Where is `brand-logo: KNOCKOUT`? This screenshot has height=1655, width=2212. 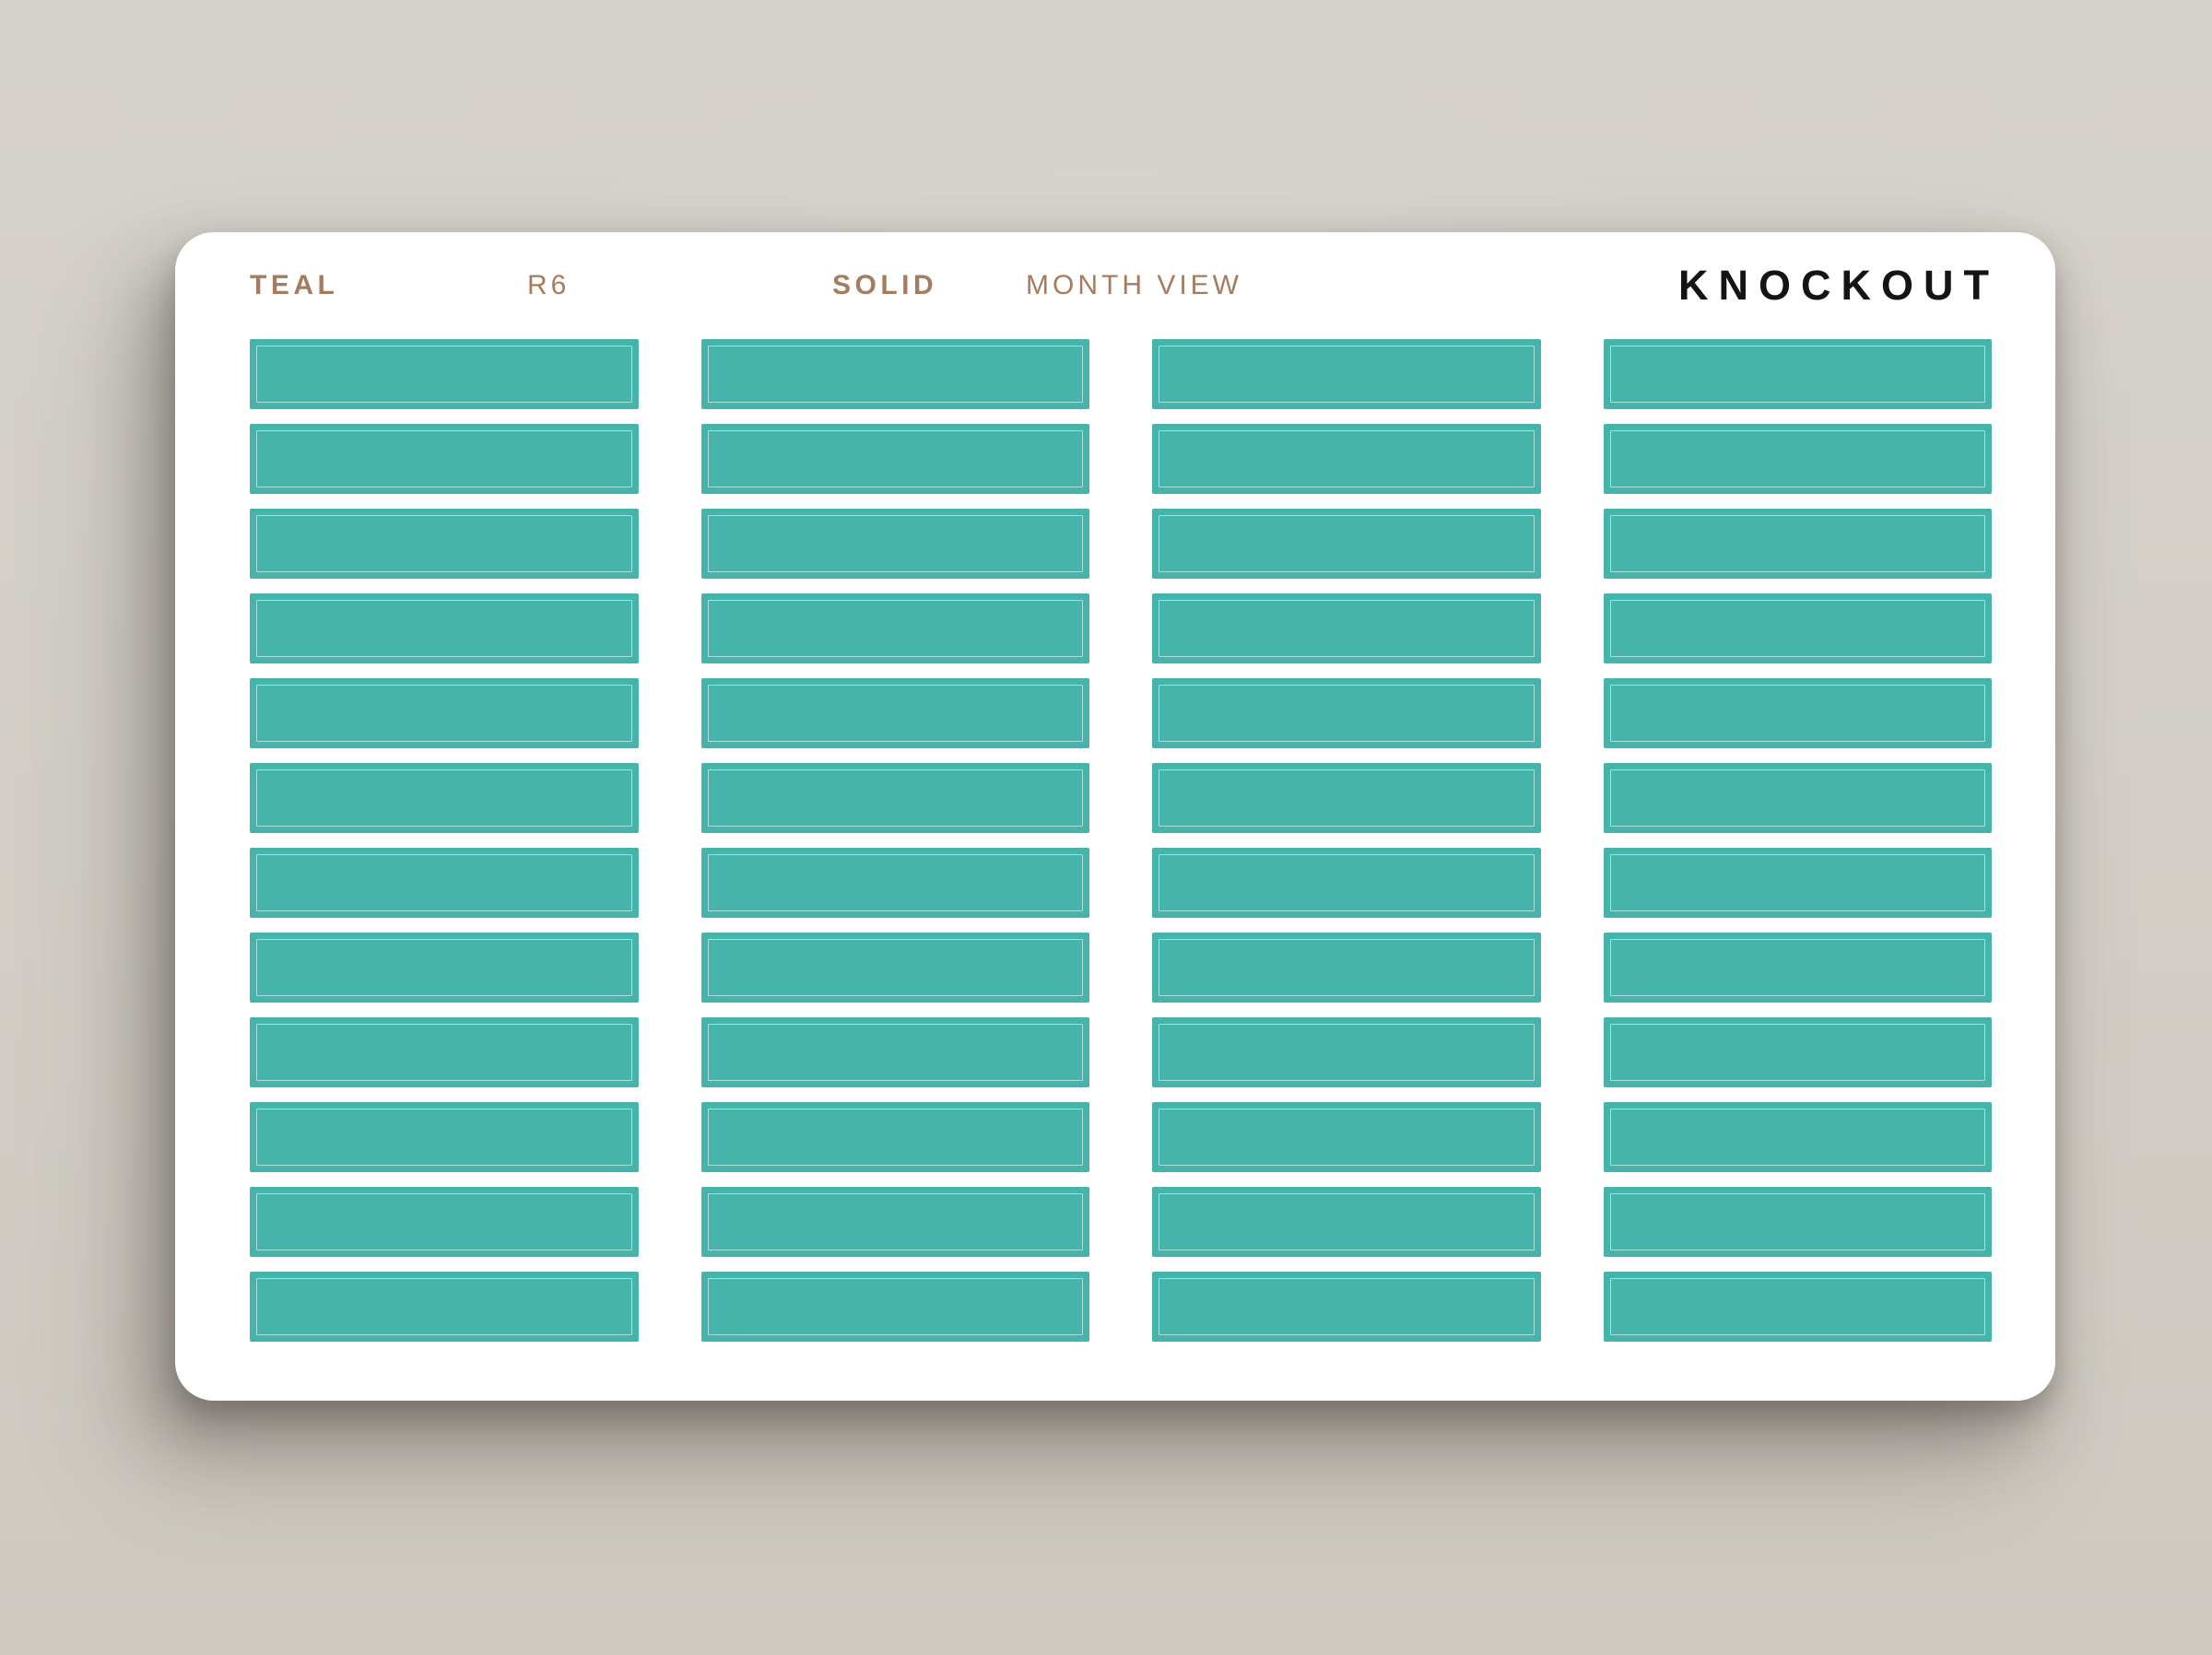 brand-logo: KNOCKOUT is located at coordinates (1838, 285).